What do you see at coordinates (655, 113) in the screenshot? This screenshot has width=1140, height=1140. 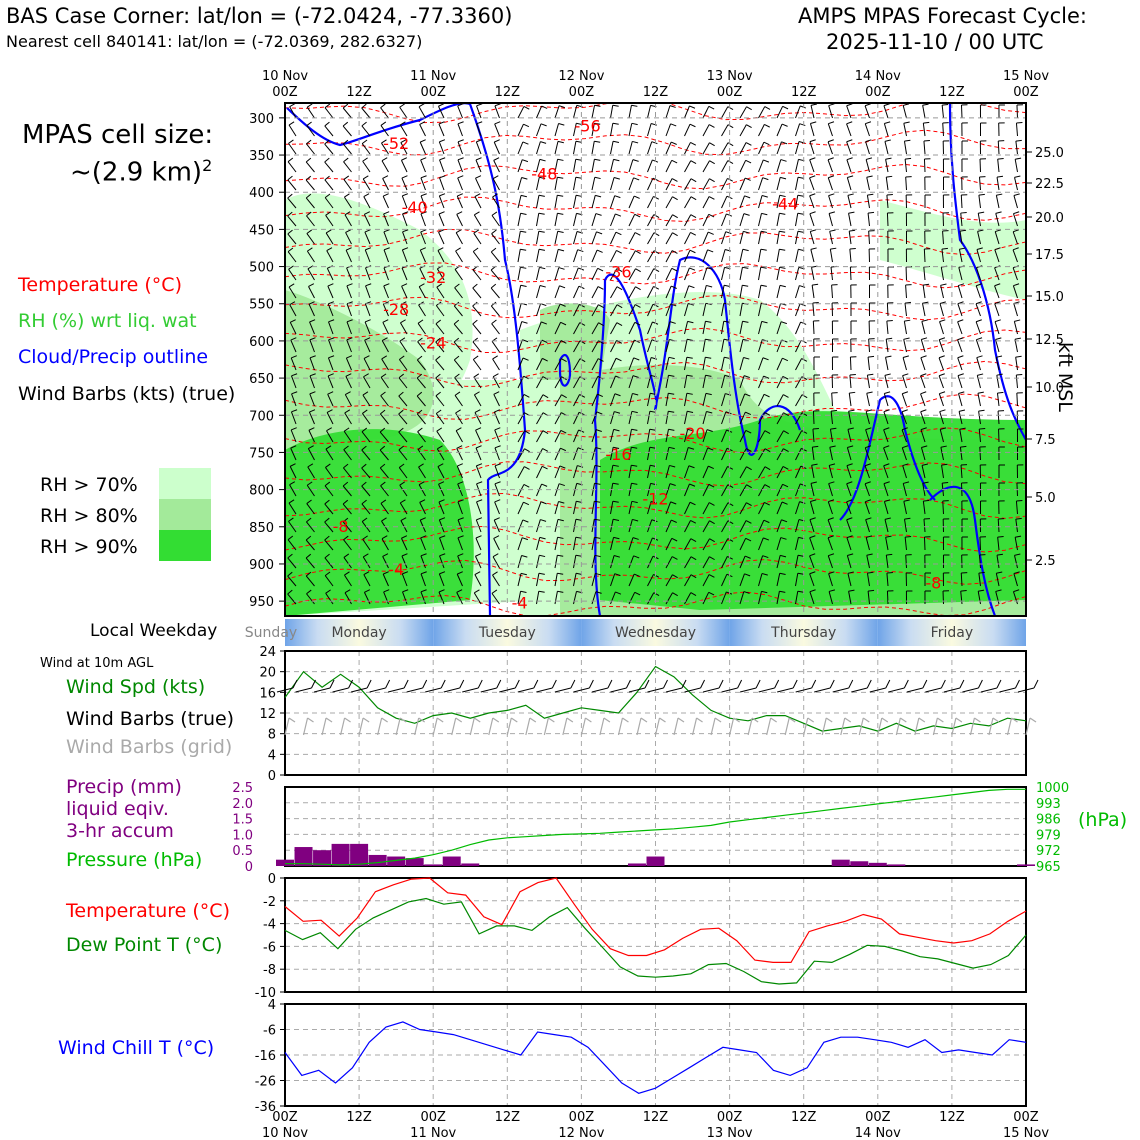 I see `isotherm-line` at bounding box center [655, 113].